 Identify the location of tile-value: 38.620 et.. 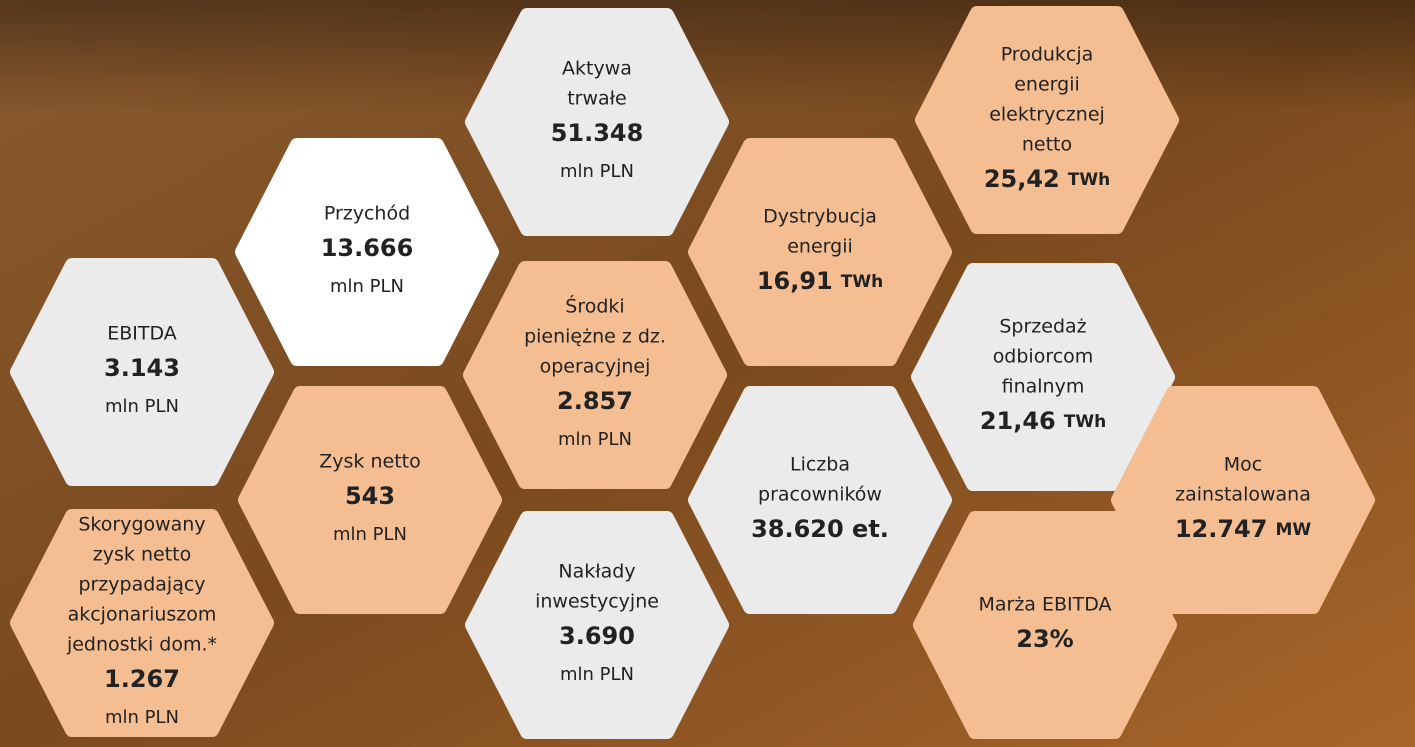
(820, 529).